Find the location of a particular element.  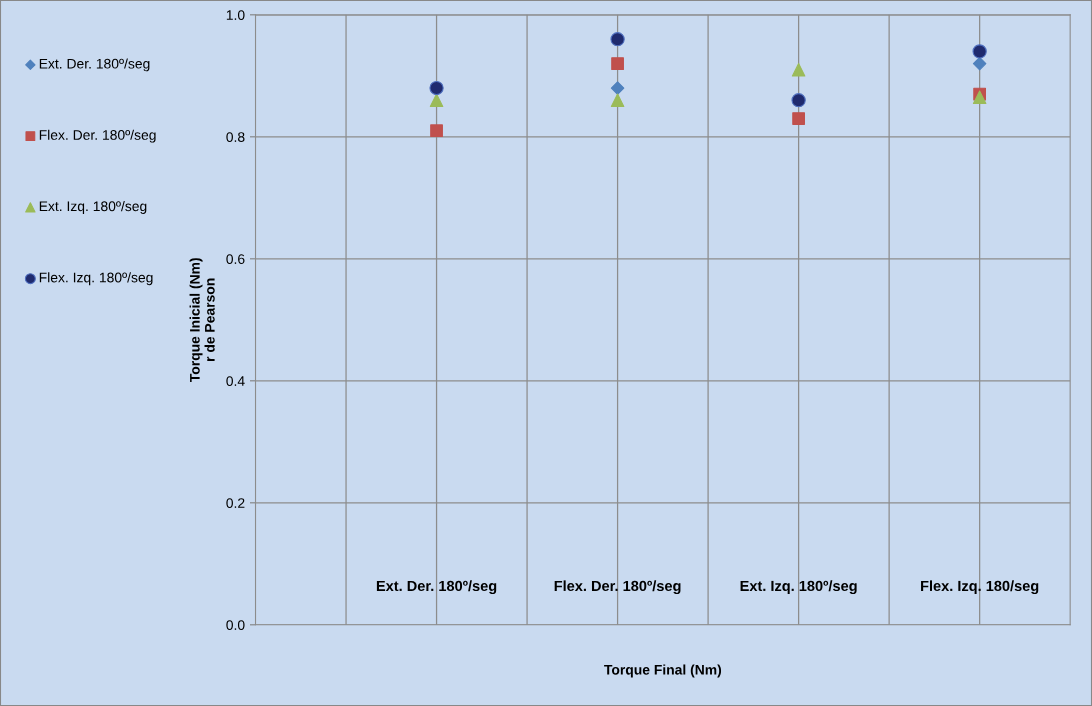

x-tick-label: Ext. Izq. 180º/seg is located at coordinates (798, 587).